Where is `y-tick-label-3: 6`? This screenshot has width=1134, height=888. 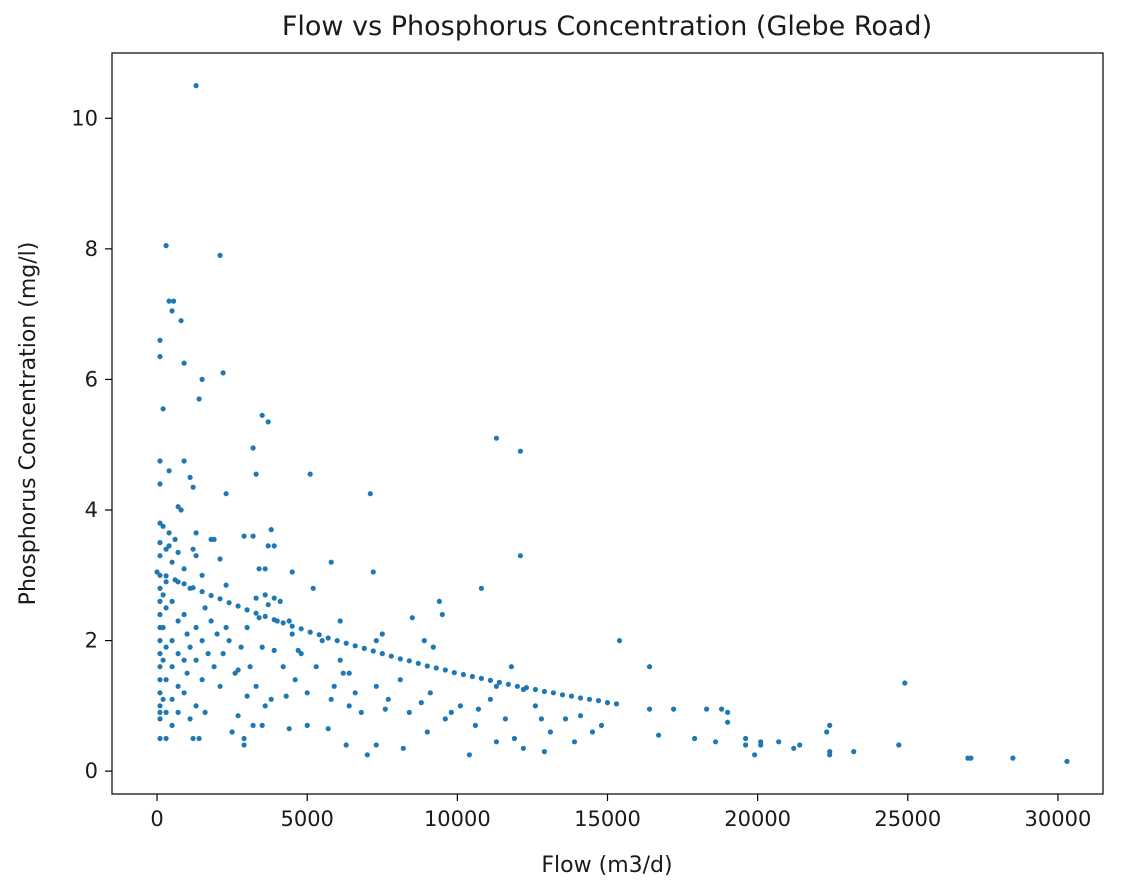 y-tick-label-3: 6 is located at coordinates (91, 379).